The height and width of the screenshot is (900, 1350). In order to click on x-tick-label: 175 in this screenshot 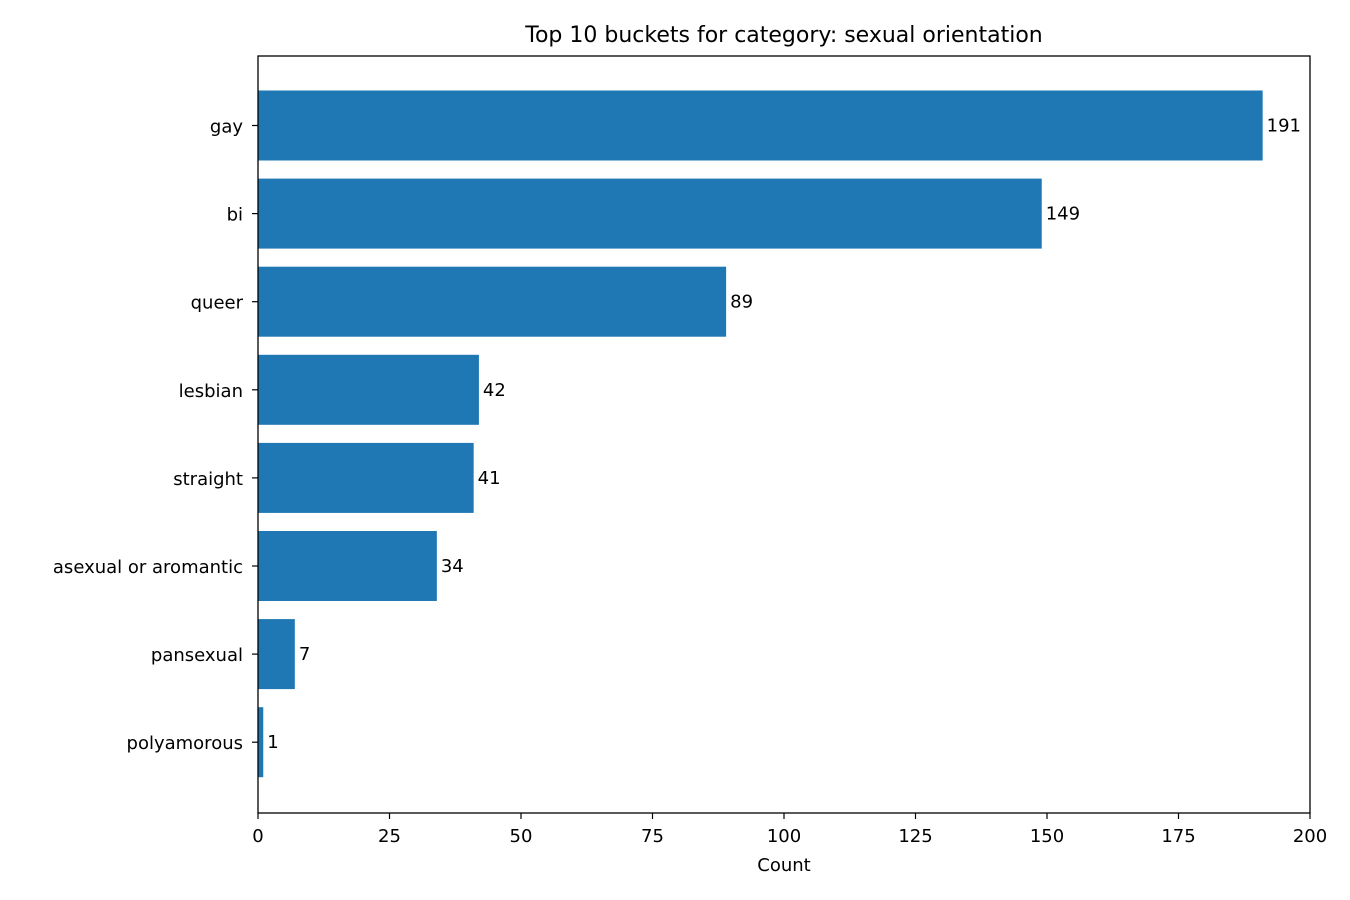, I will do `click(1178, 836)`.